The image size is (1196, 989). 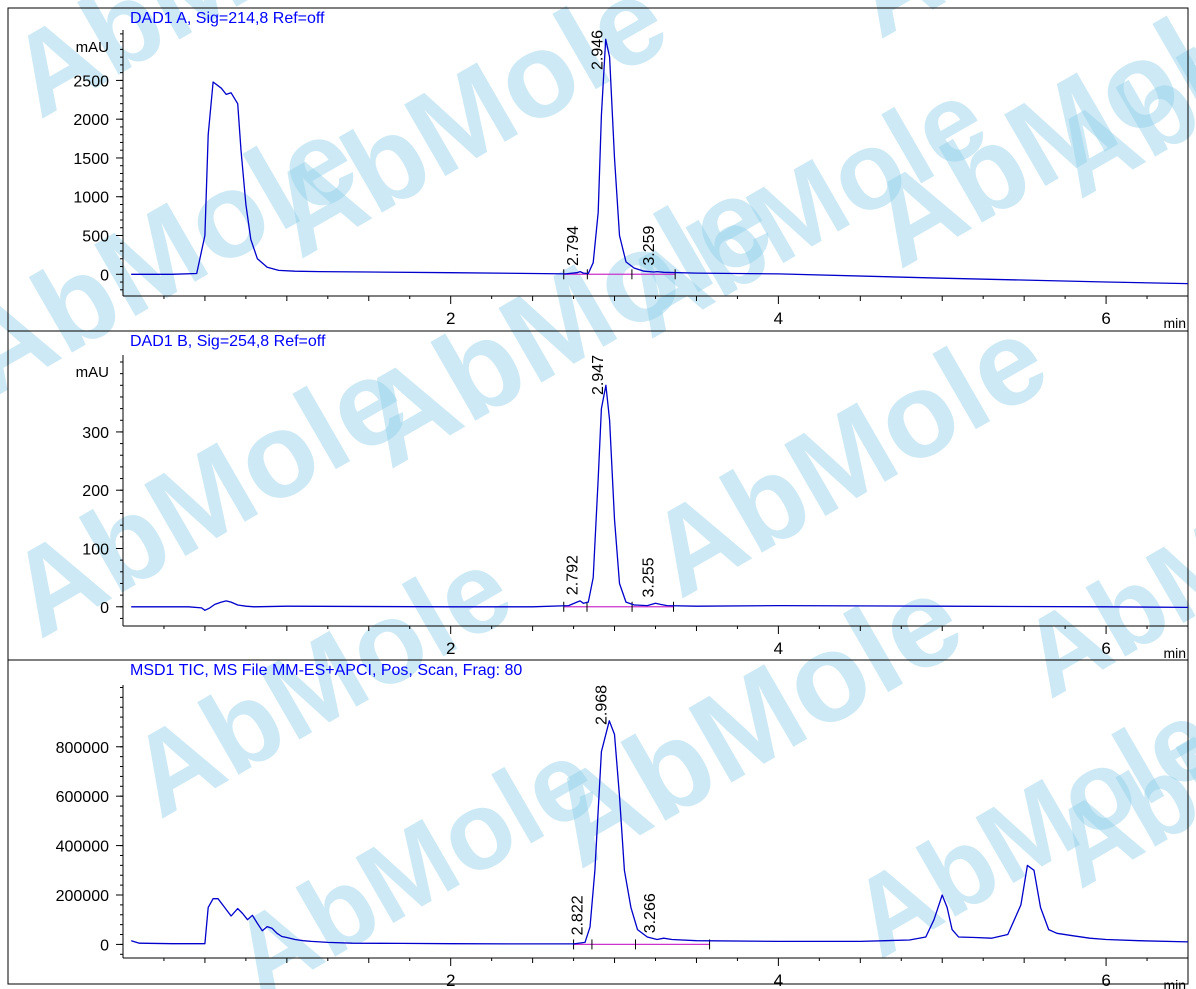 I want to click on peak-label: 3.255, so click(x=648, y=577).